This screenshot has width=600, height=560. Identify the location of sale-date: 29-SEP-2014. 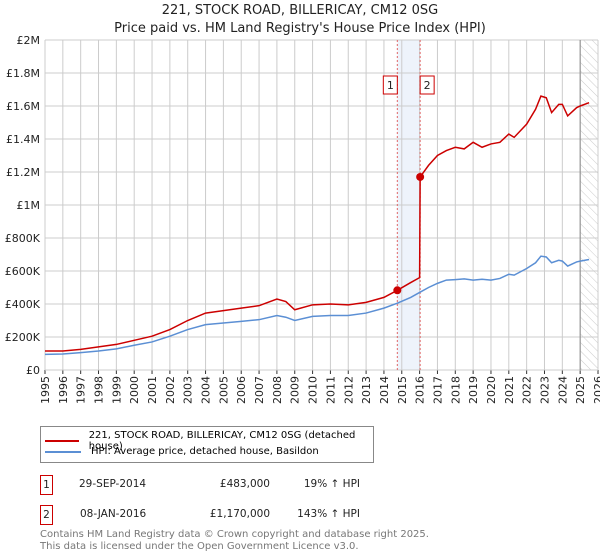
(113, 484).